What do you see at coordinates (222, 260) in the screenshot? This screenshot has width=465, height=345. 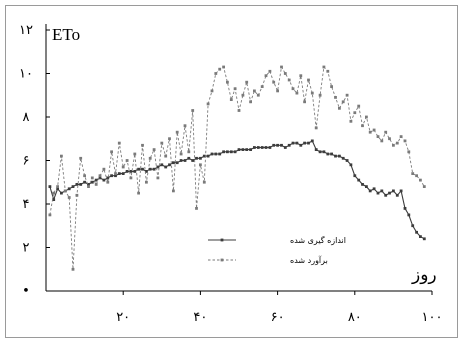 I see `legend-marker-estimated` at bounding box center [222, 260].